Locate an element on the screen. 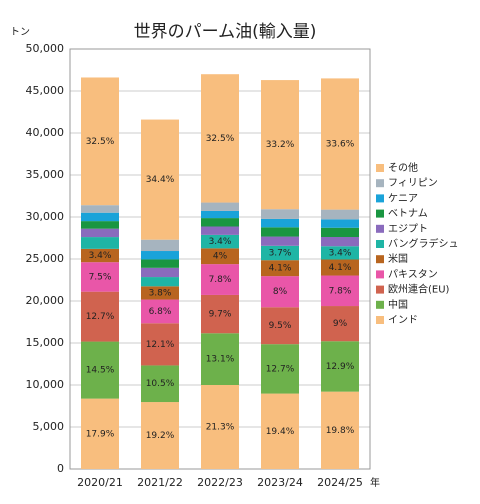  data-label: 32.5% is located at coordinates (220, 139).